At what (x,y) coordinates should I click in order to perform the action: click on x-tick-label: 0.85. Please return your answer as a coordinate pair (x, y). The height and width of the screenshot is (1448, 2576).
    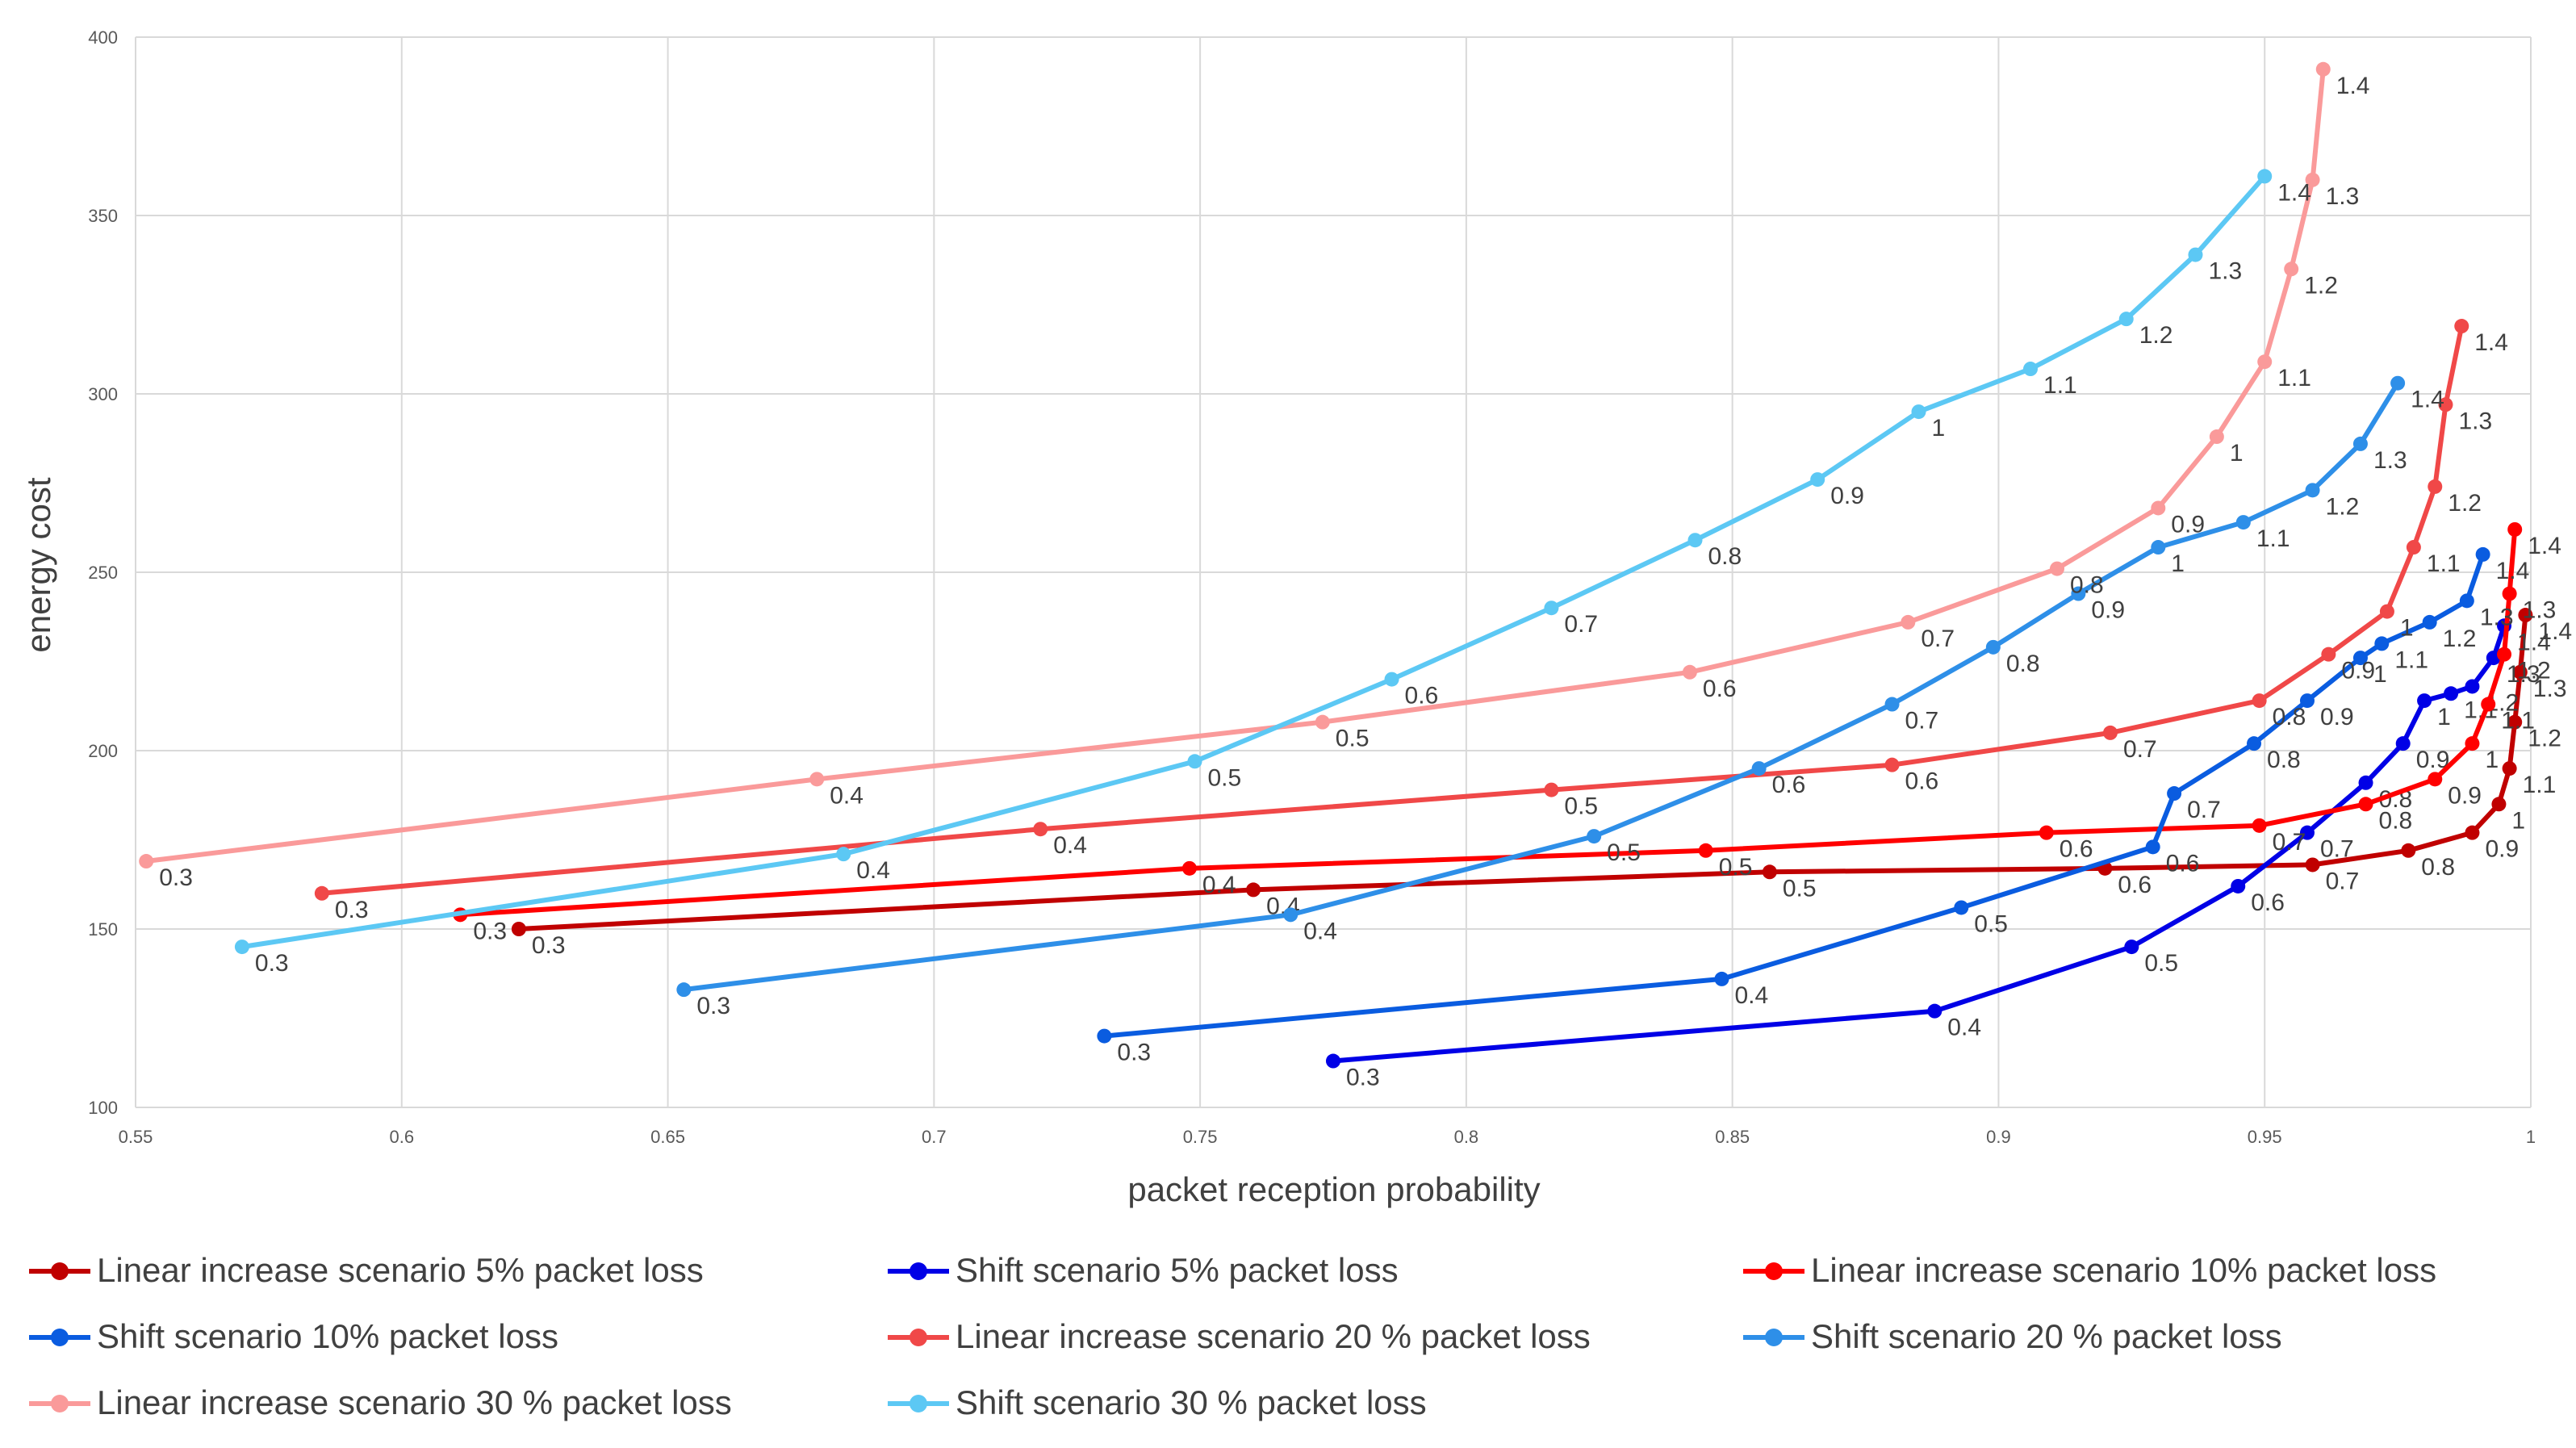
    Looking at the image, I should click on (1732, 1137).